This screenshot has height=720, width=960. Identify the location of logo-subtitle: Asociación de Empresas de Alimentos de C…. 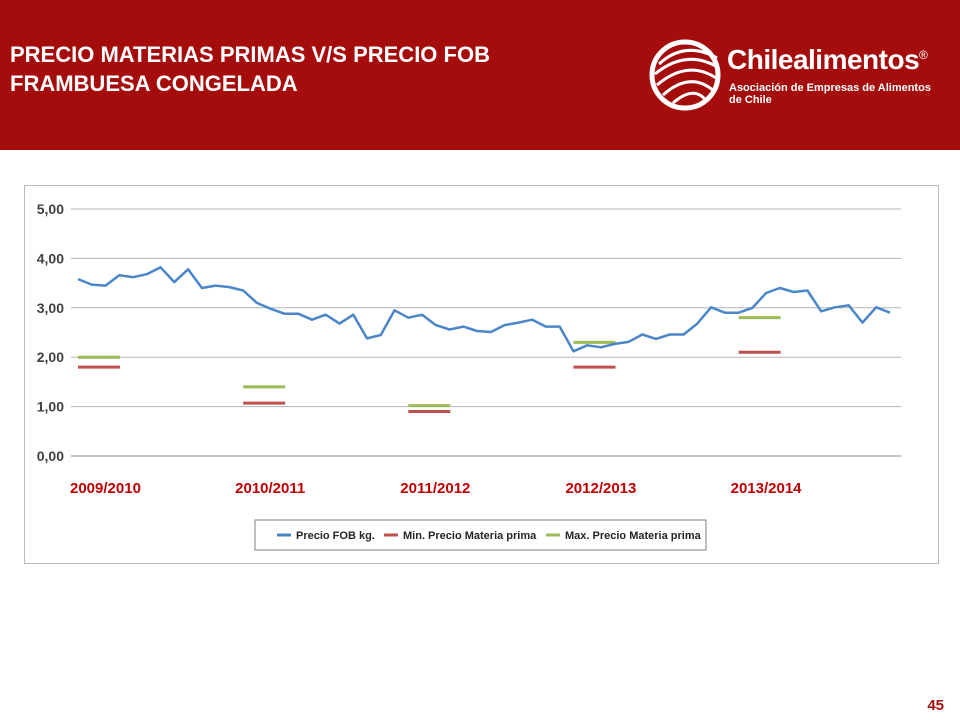
(830, 94).